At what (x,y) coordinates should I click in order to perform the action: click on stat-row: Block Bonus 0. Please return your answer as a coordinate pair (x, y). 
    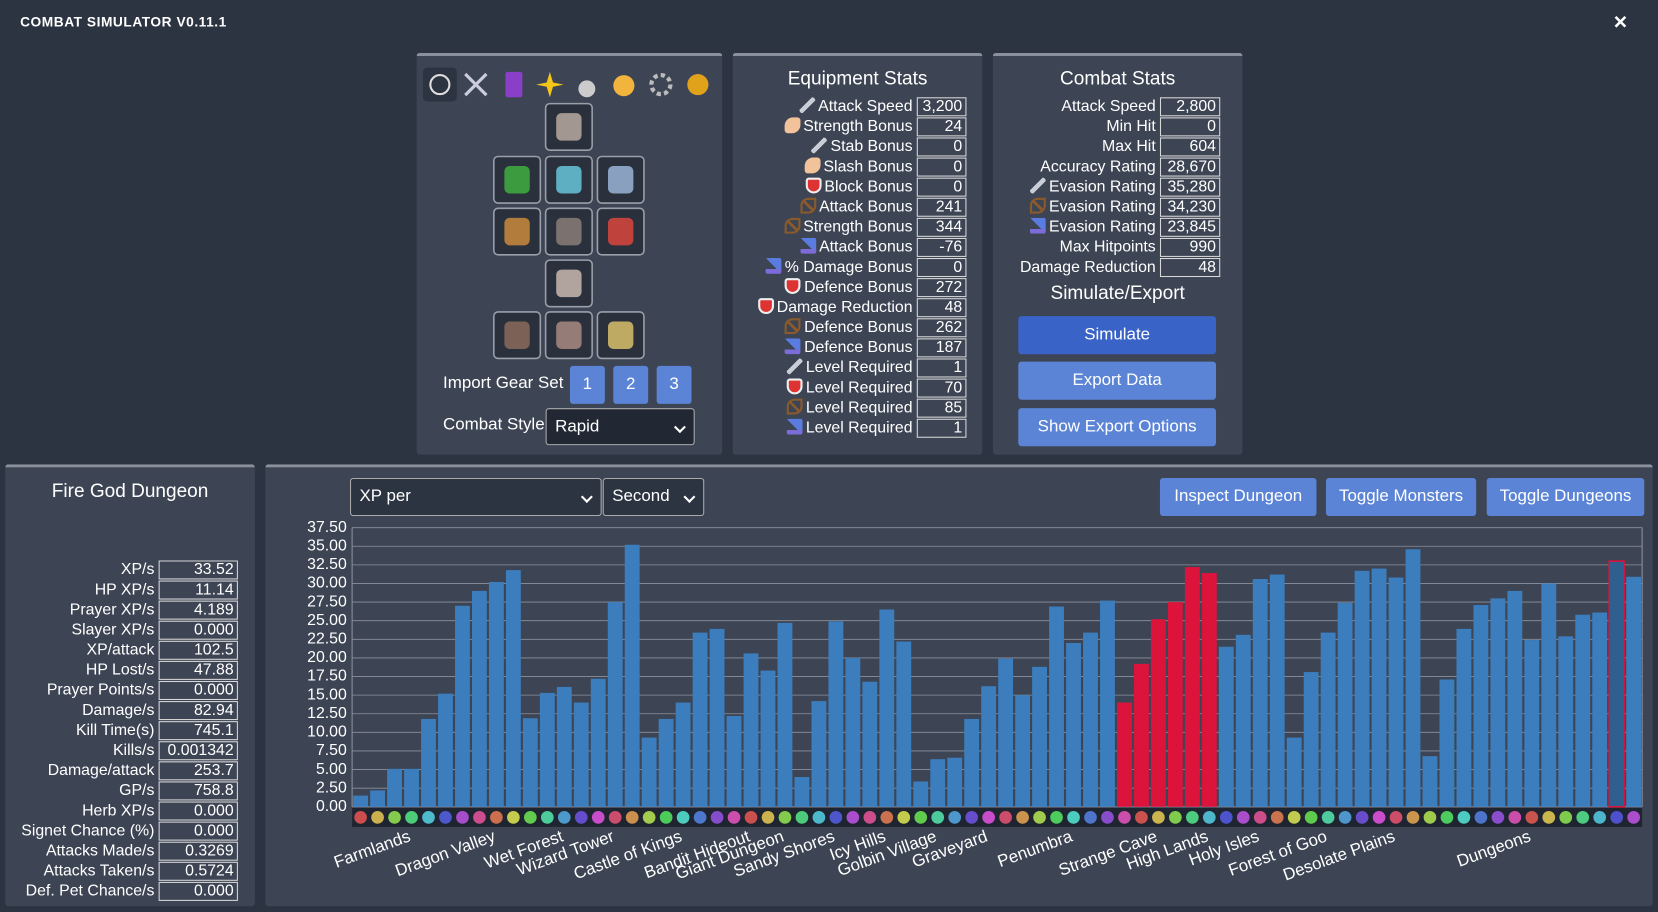
    Looking at the image, I should click on (802, 187).